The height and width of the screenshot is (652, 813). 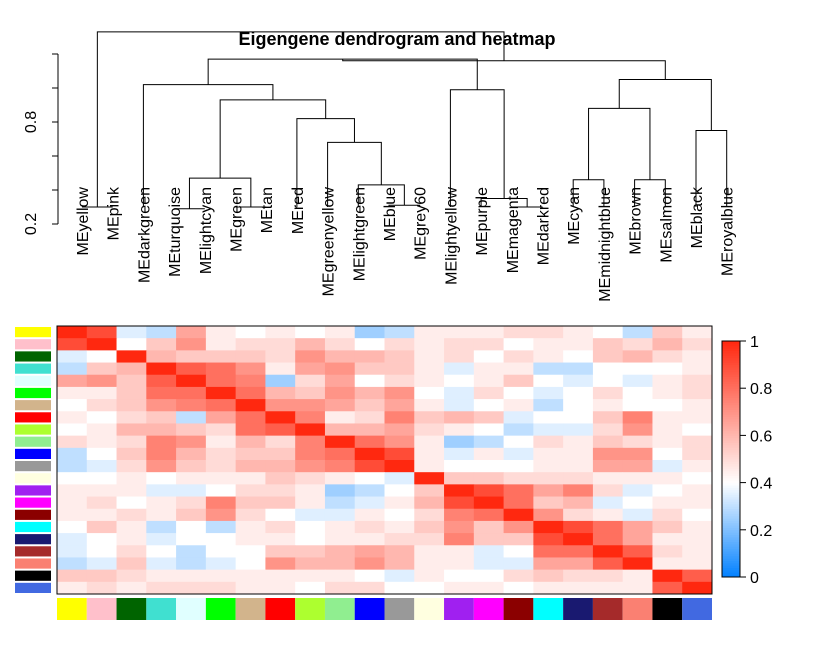 What do you see at coordinates (390, 214) in the screenshot?
I see `module-label: MEblue` at bounding box center [390, 214].